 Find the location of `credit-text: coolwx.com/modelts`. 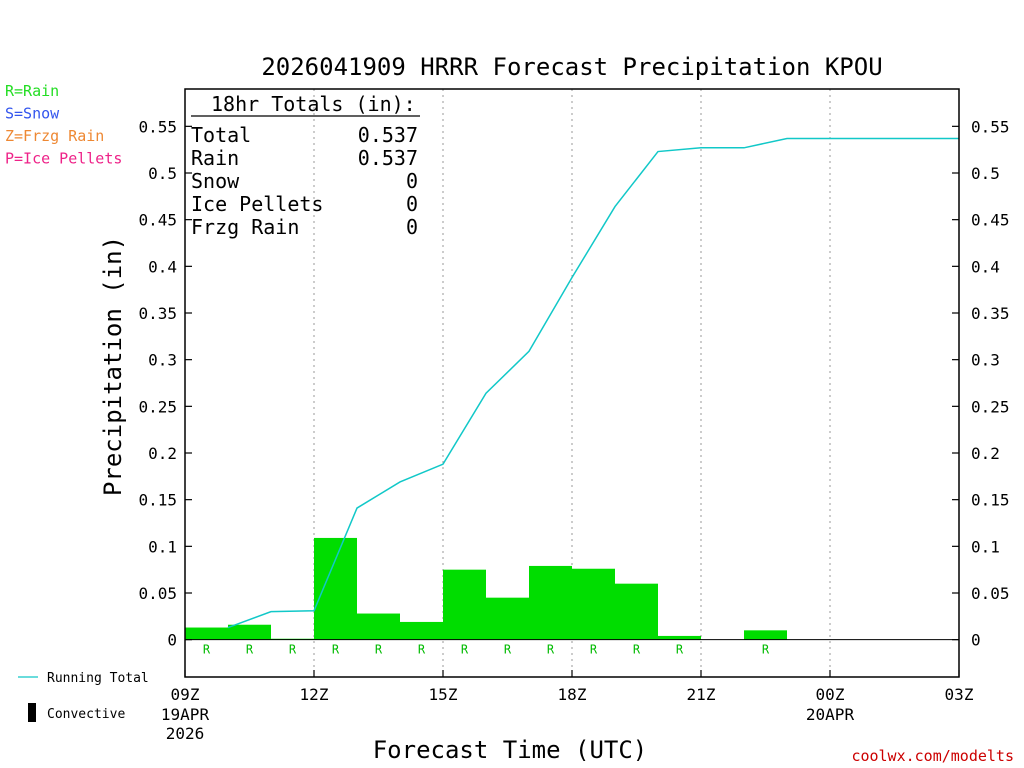

credit-text: coolwx.com/modelts is located at coordinates (932, 756).